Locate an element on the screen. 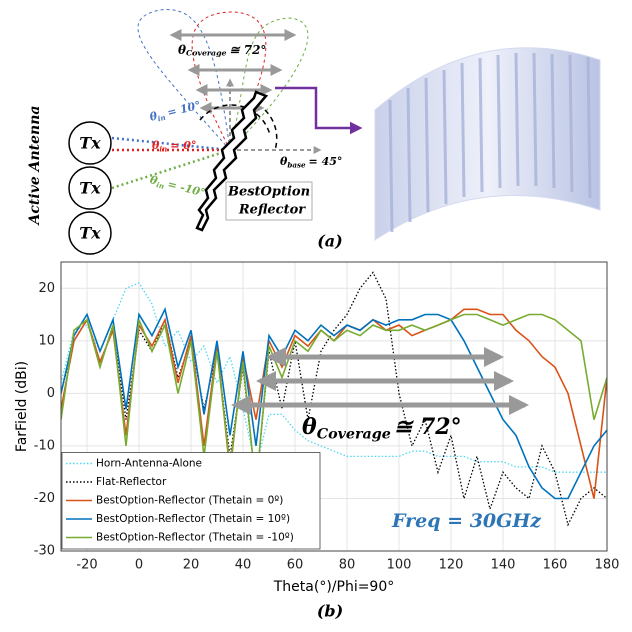  legend-label: Flat-Reflector is located at coordinates (131, 482).